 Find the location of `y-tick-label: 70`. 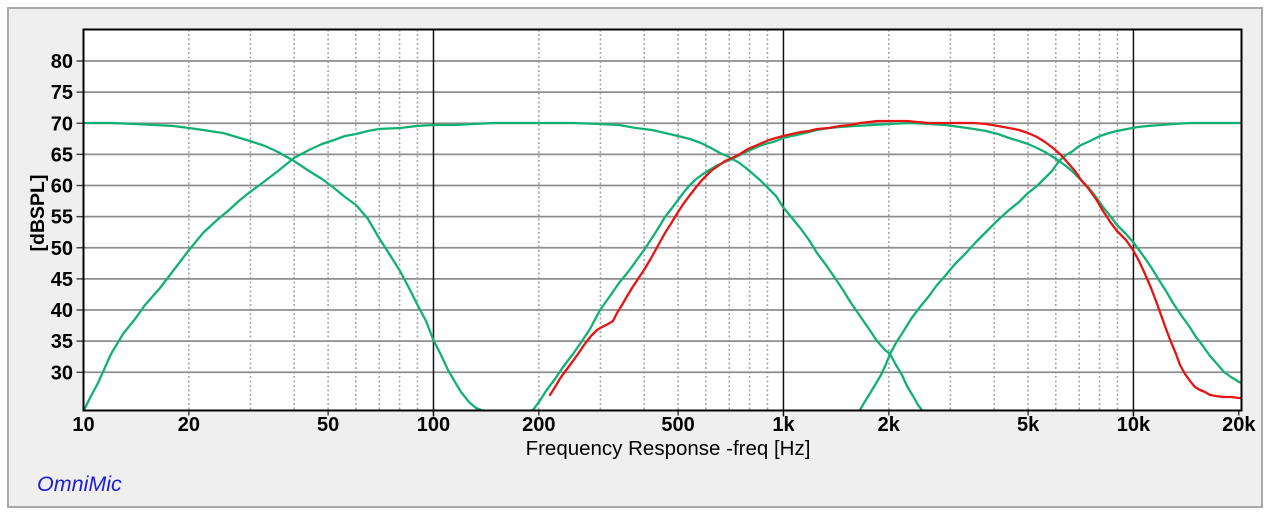

y-tick-label: 70 is located at coordinates (62, 124).